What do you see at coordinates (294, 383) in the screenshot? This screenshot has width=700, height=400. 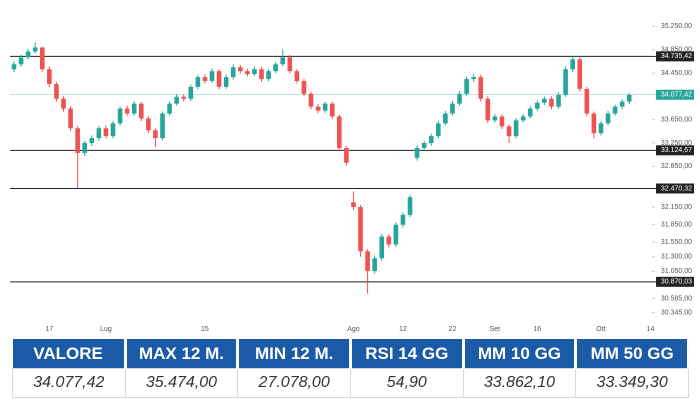 I see `table-cell: 27.078,00` at bounding box center [294, 383].